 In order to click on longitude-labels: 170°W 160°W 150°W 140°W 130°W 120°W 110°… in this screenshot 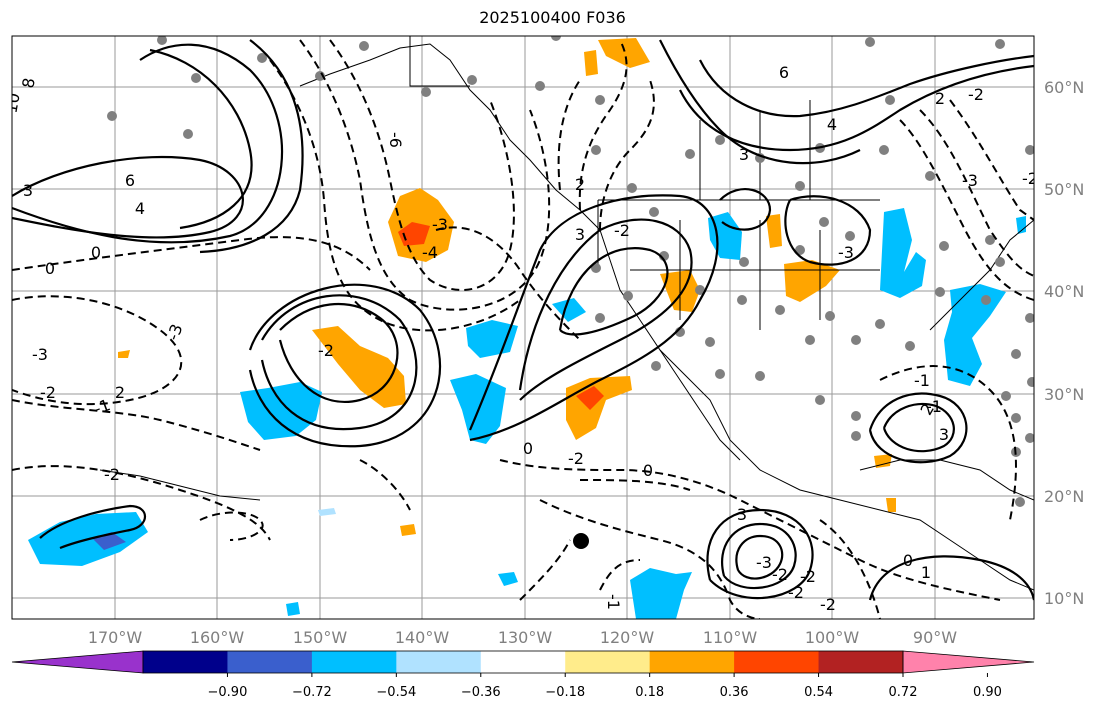, I will do `click(522, 637)`.